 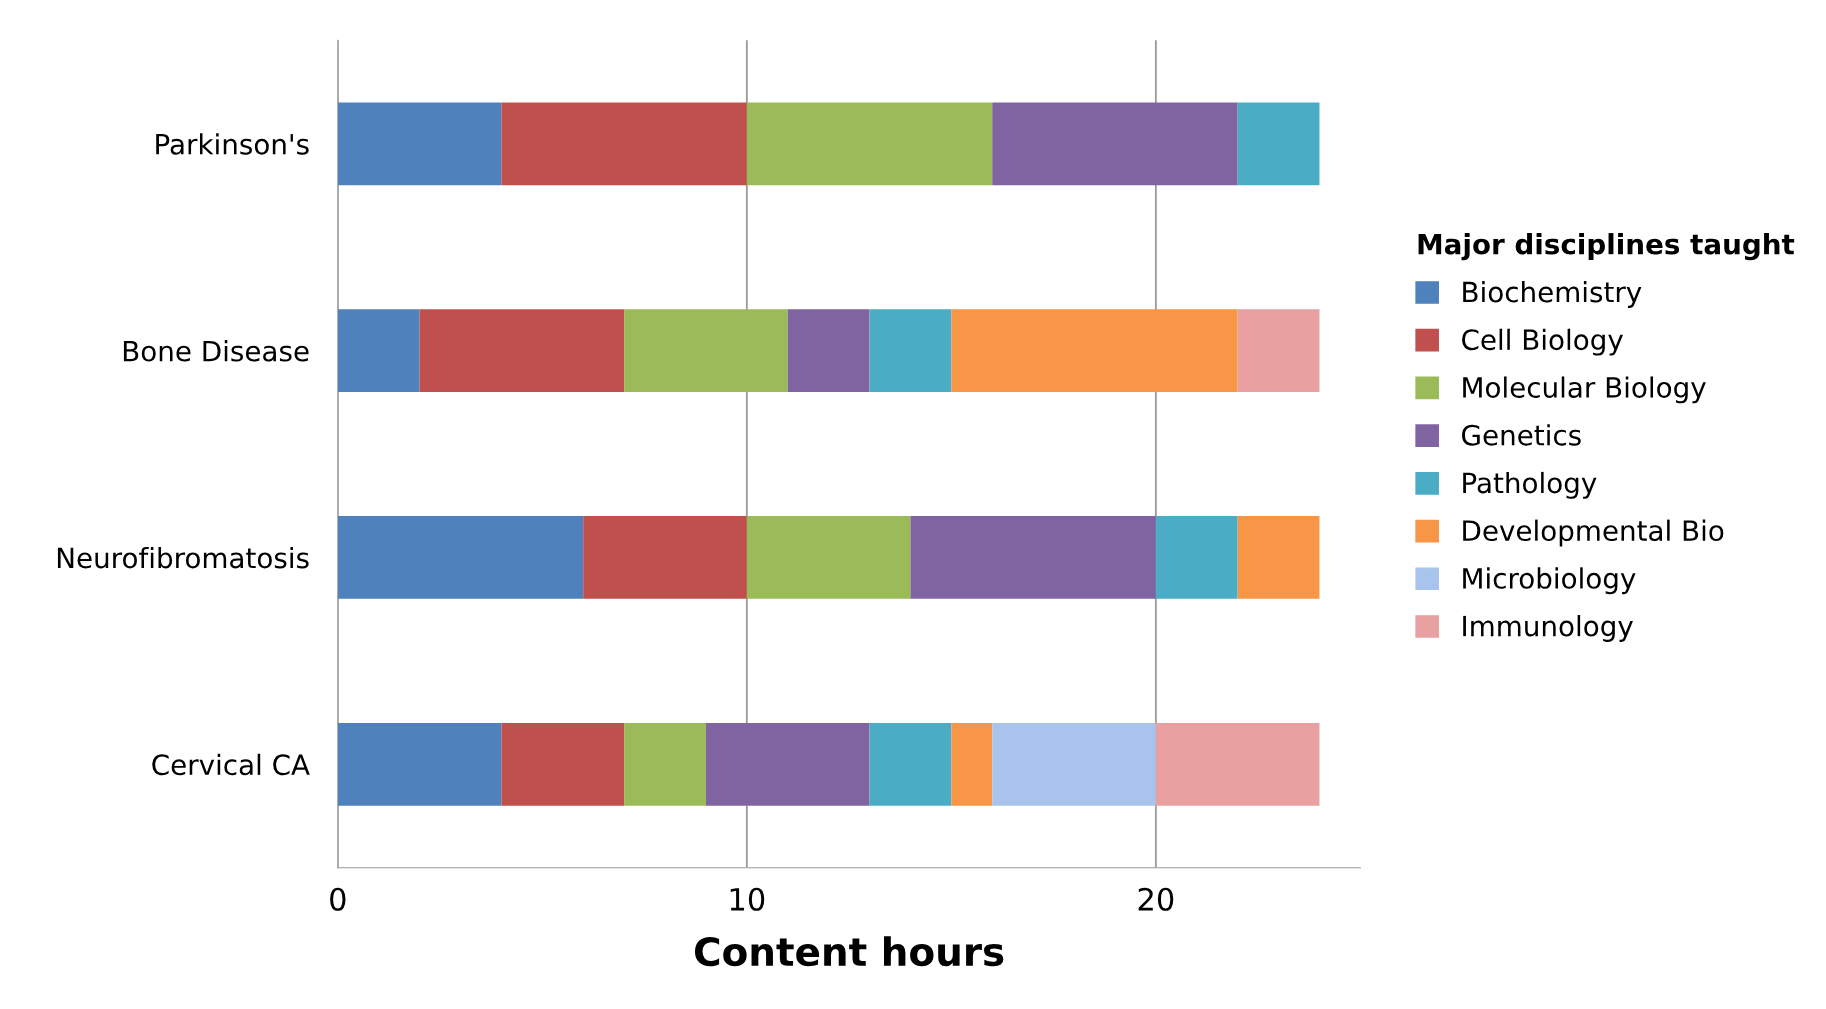 I want to click on x-tick-label: 20, so click(x=1156, y=899).